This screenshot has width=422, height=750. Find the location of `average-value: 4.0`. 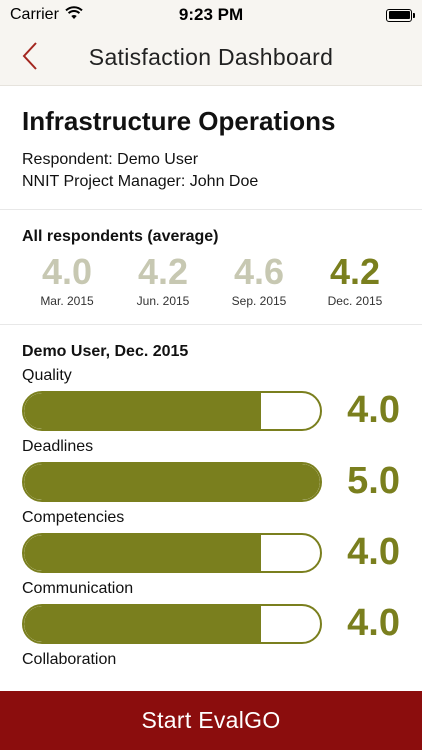

average-value: 4.0 is located at coordinates (67, 271).